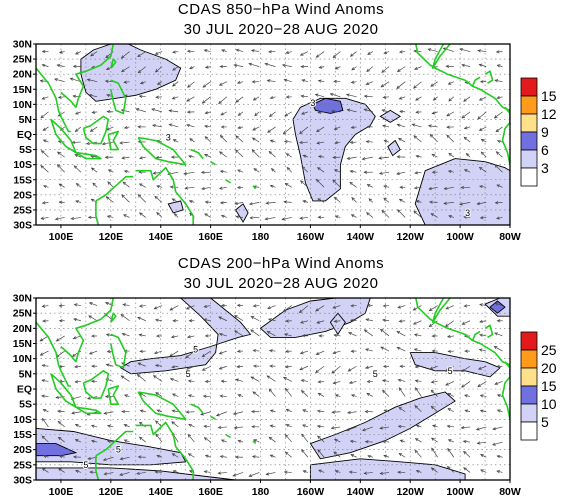  What do you see at coordinates (22, 465) in the screenshot?
I see `lat-tick-label: 25S` at bounding box center [22, 465].